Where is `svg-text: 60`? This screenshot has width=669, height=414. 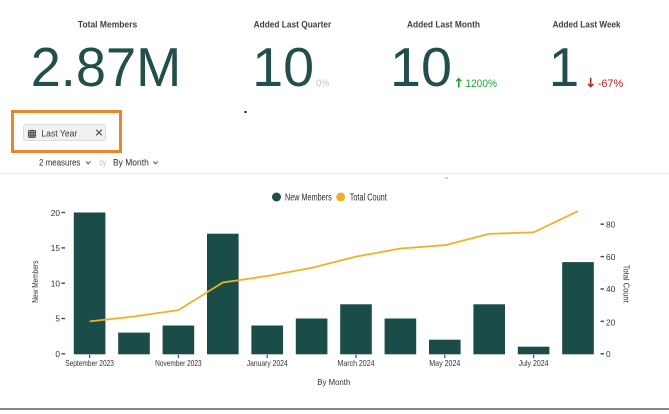 svg-text: 60 is located at coordinates (611, 257).